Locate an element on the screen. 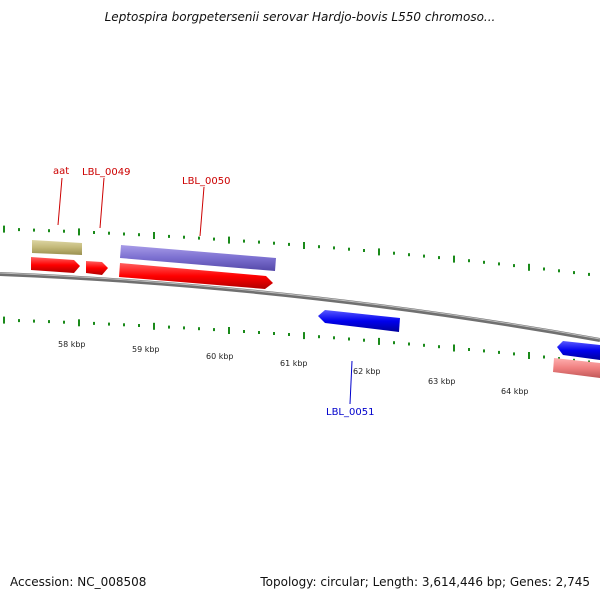 This screenshot has width=600, height=600. scale-label-61kbp: 61 kbp is located at coordinates (294, 363).